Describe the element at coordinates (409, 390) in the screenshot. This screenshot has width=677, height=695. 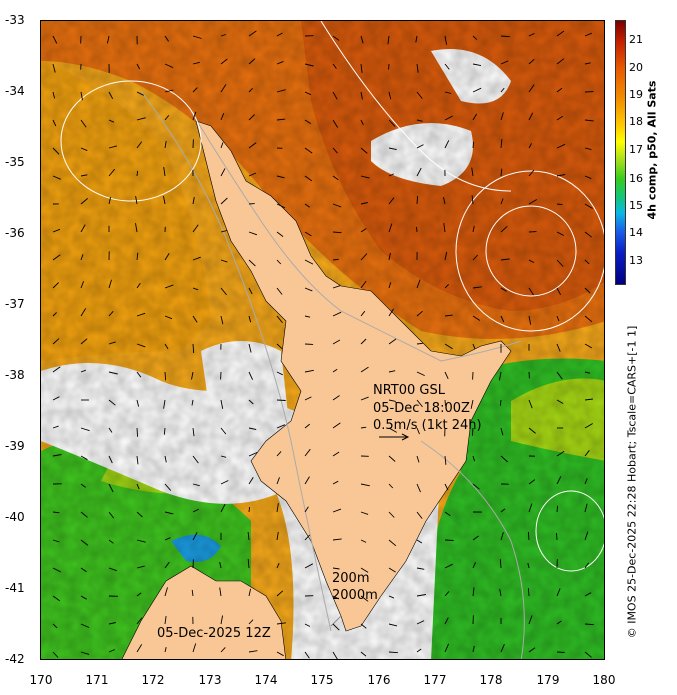
I see `product-label: NRT00 GSL` at that location.